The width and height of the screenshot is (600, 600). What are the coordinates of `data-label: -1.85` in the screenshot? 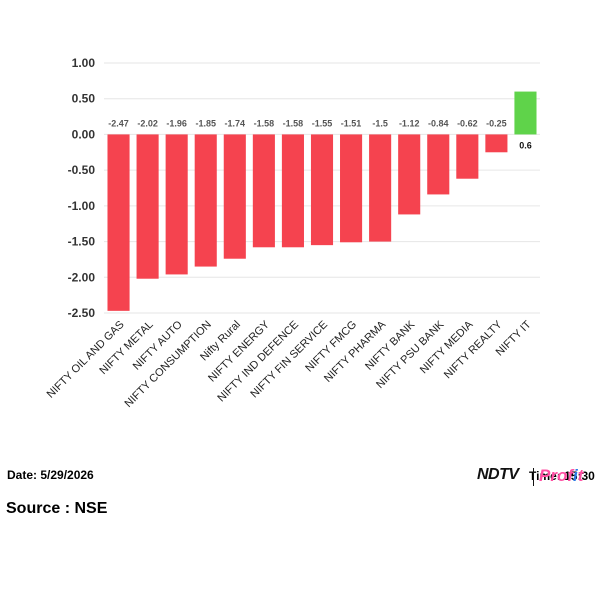 It's located at (205, 123).